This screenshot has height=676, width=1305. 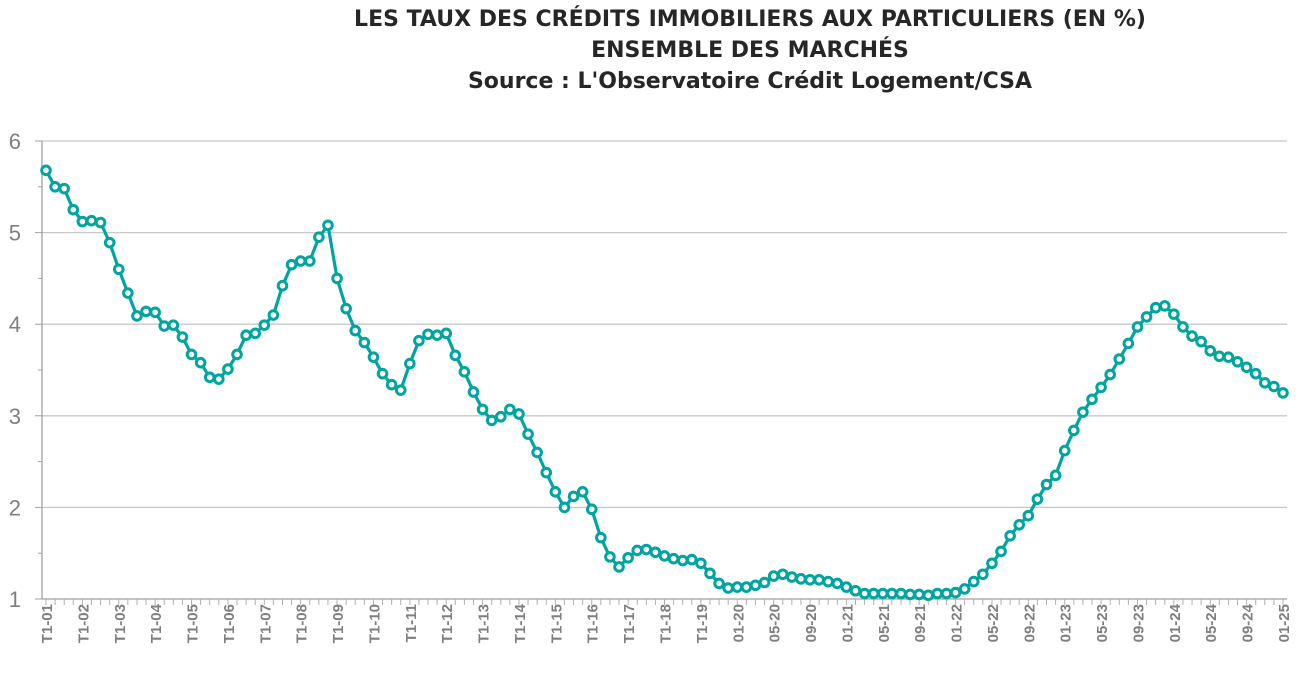 What do you see at coordinates (1211, 622) in the screenshot?
I see `x-tick-label: 05-24` at bounding box center [1211, 622].